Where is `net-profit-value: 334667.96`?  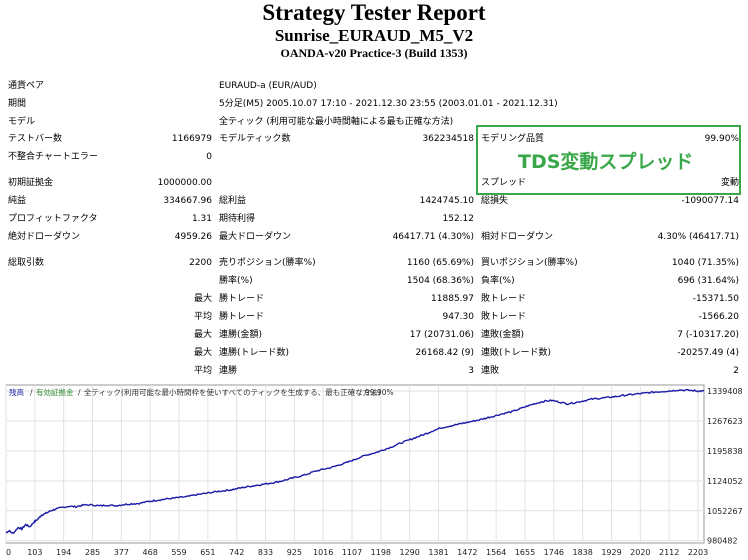
net-profit-value: 334667.96 is located at coordinates (187, 201).